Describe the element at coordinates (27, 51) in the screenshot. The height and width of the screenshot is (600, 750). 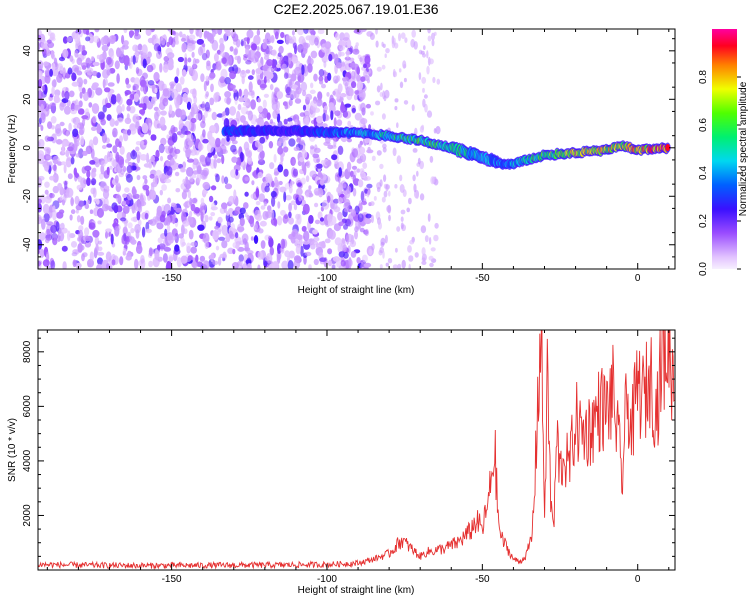
I see `y-tick-label: 40` at that location.